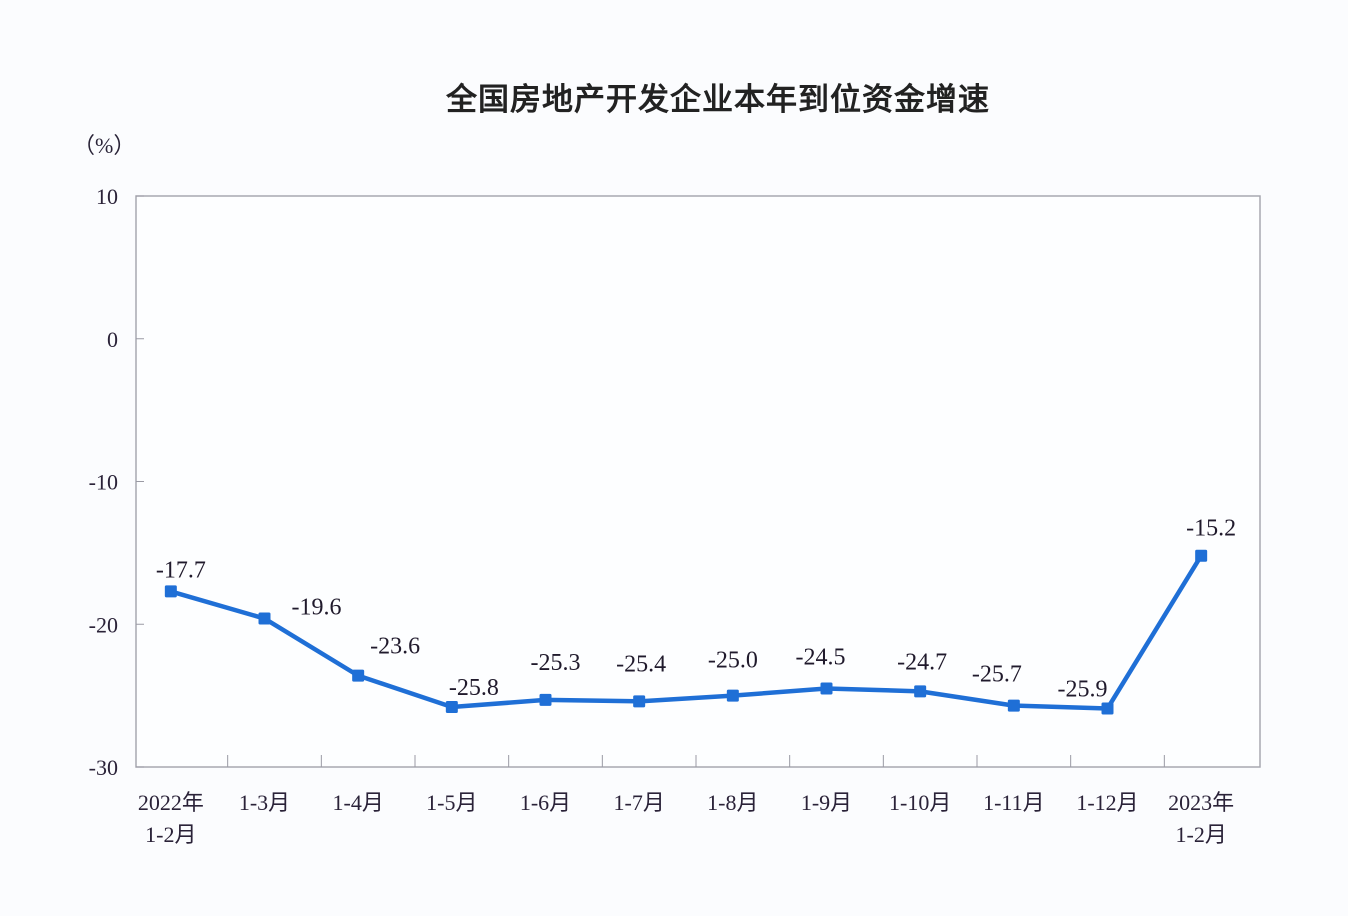 This screenshot has height=916, width=1348. I want to click on data-label: -25.0, so click(733, 661).